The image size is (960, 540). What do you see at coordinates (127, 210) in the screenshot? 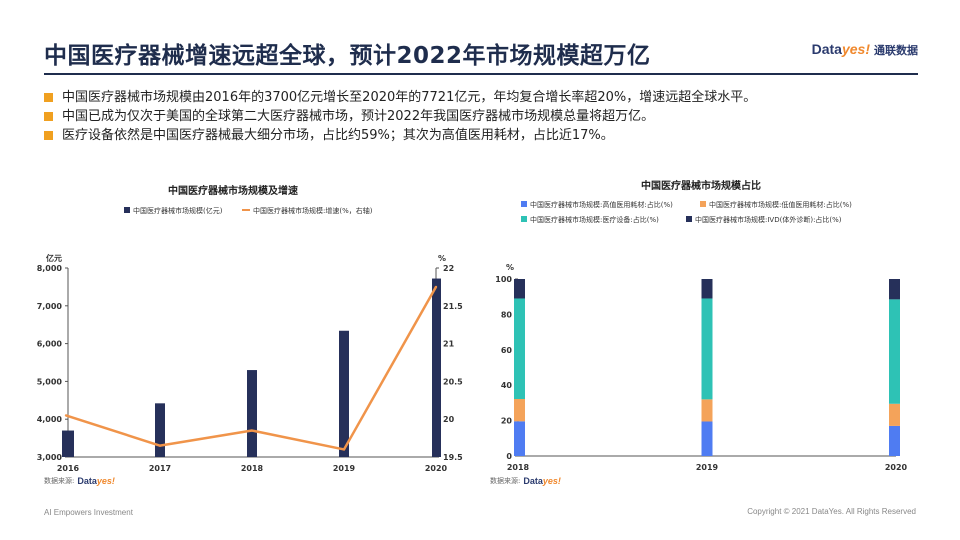
I see `legend-swatch-bar` at bounding box center [127, 210].